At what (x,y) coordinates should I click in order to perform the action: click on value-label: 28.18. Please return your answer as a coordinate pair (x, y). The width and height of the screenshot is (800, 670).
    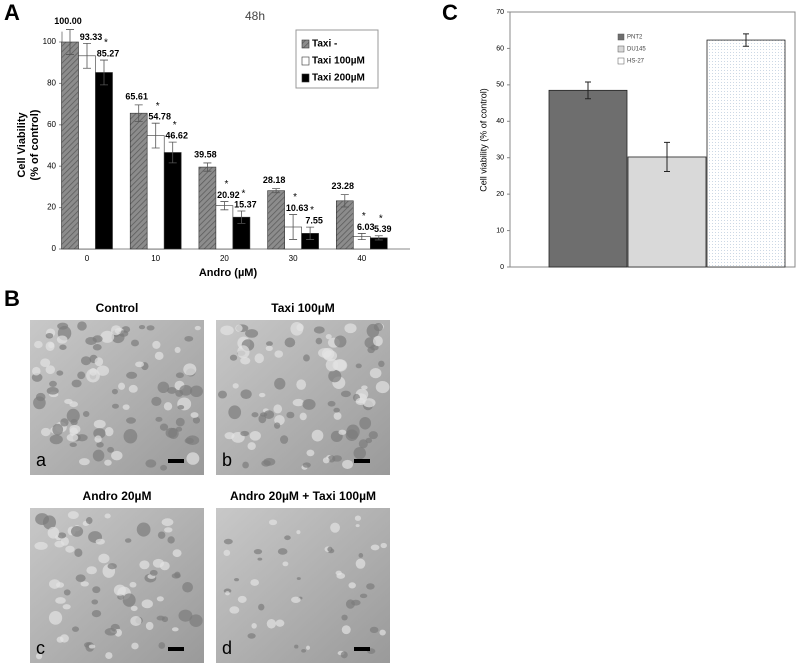
    Looking at the image, I should click on (274, 180).